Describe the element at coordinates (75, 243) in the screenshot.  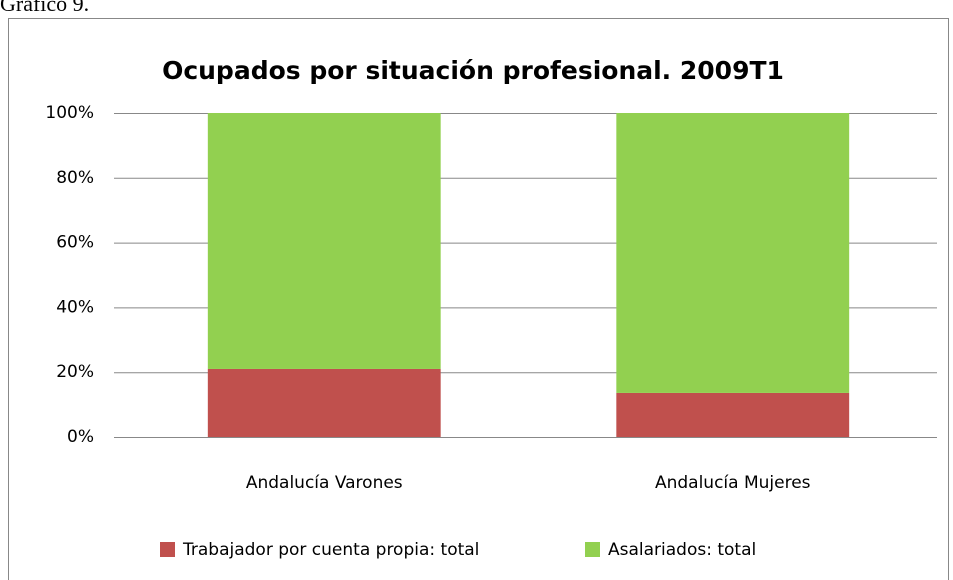
I see `y-tick-label: 60%` at that location.